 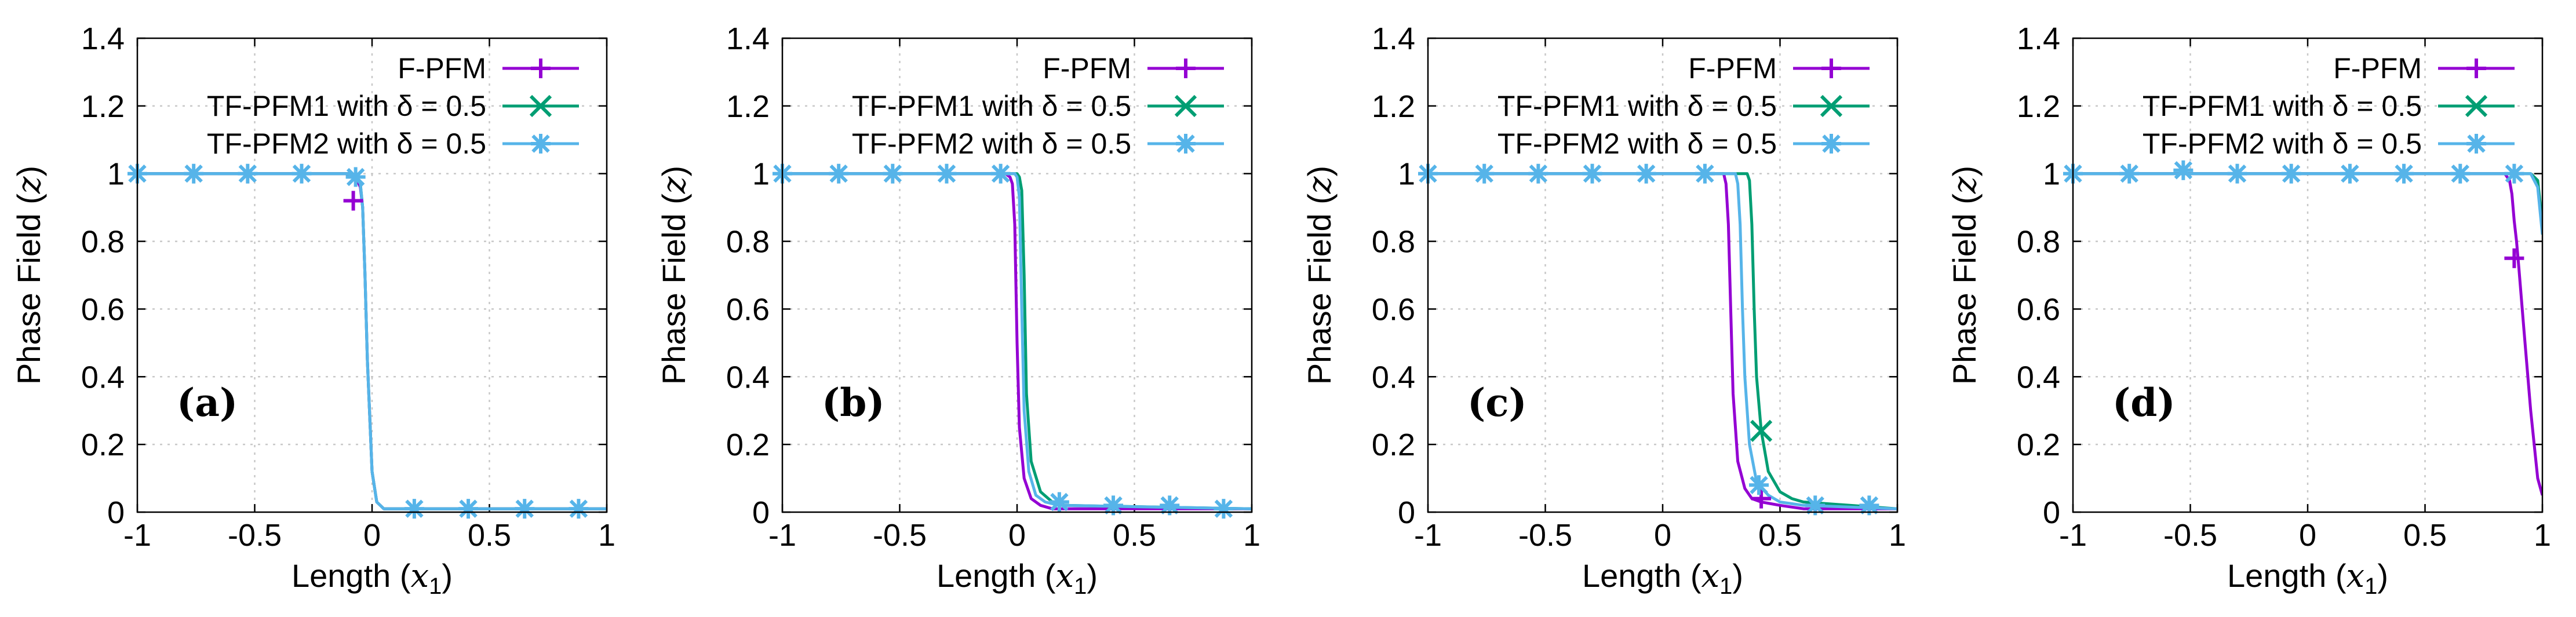 I want to click on panel-label: (a), so click(x=207, y=402).